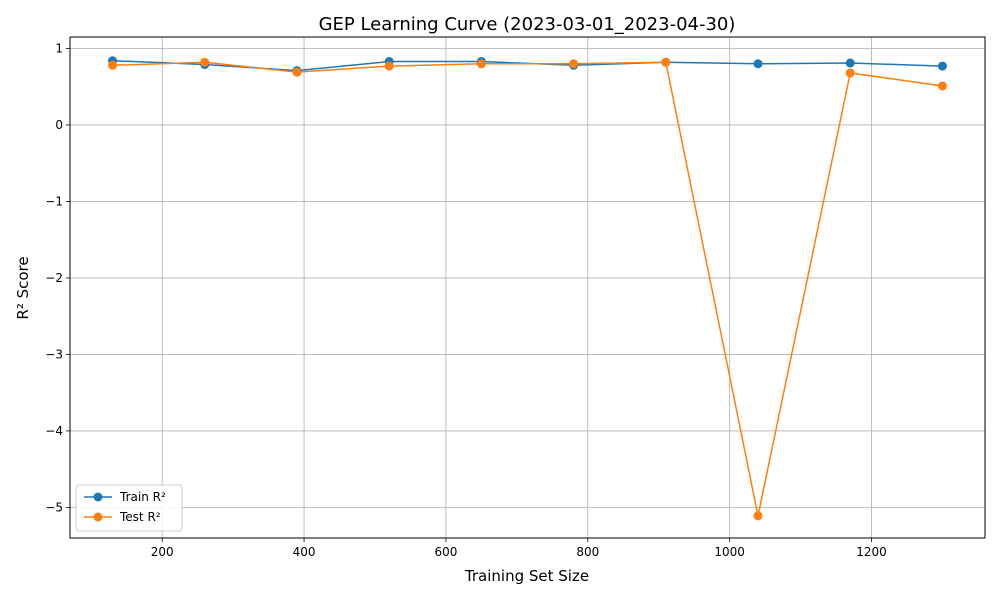 This screenshot has height=600, width=1000. Describe the element at coordinates (129, 508) in the screenshot. I see `legend: Train R² Test R²` at that location.